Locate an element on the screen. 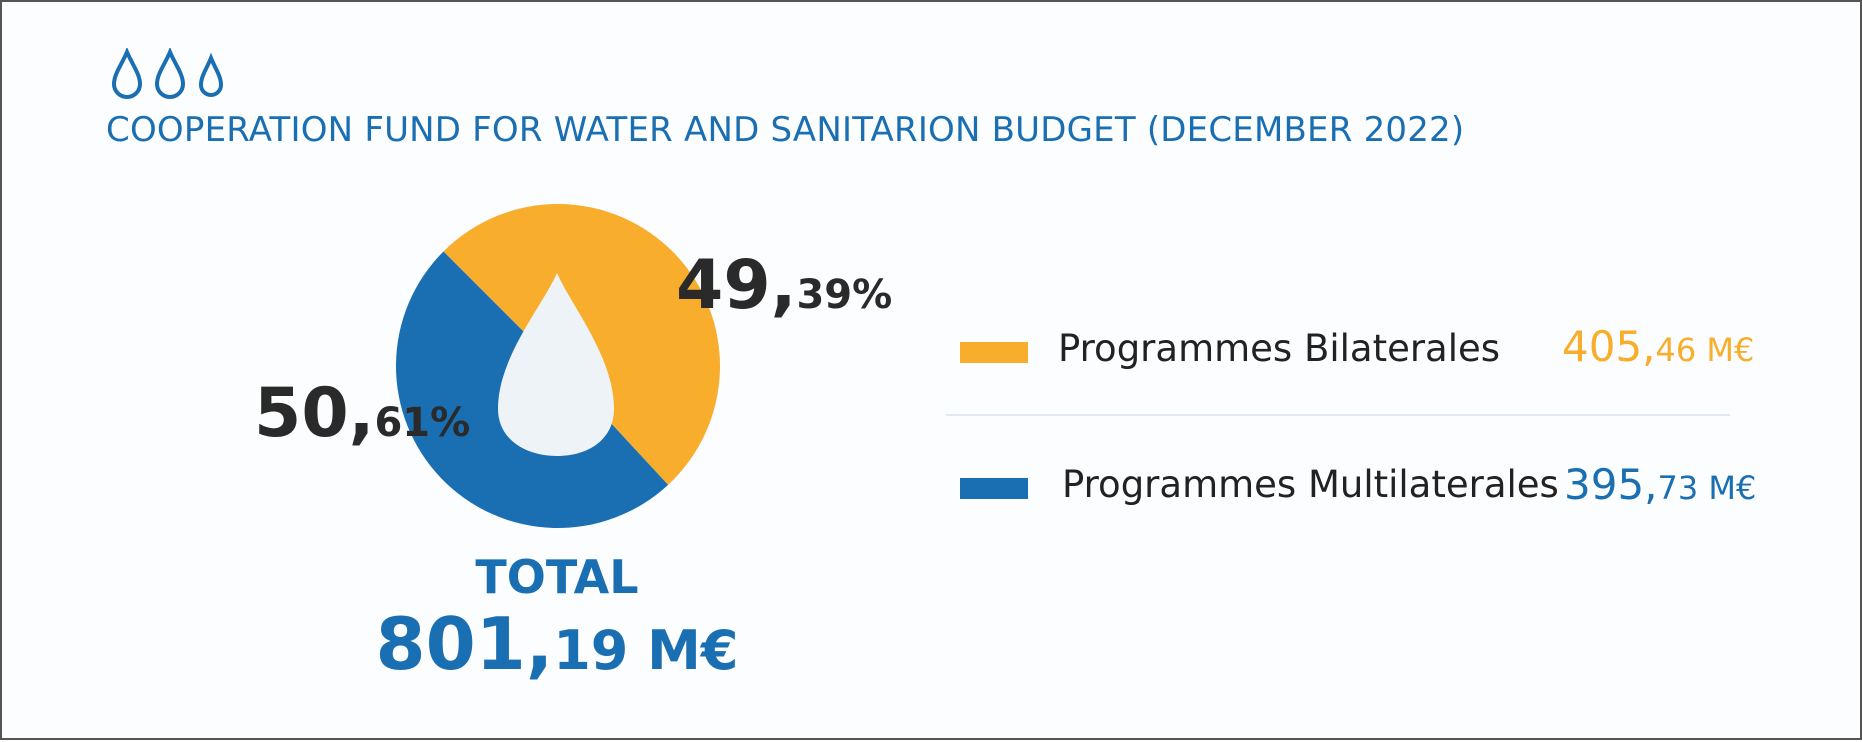  slice-label-bilateral: 50,61% is located at coordinates (362, 414).